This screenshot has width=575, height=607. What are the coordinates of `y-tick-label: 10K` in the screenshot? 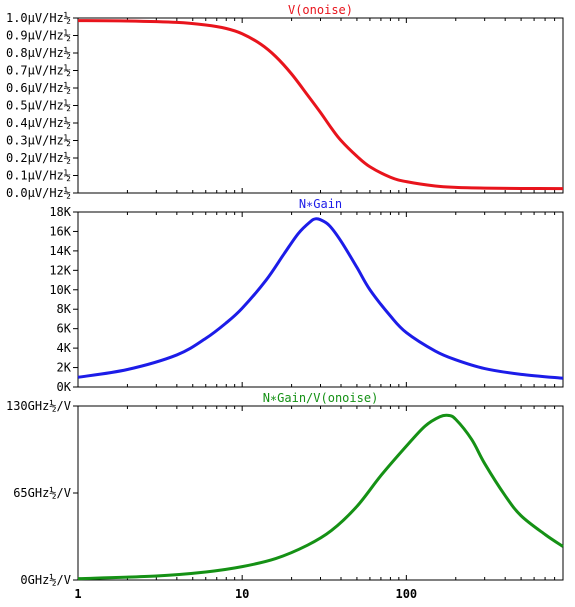 It's located at (60, 290).